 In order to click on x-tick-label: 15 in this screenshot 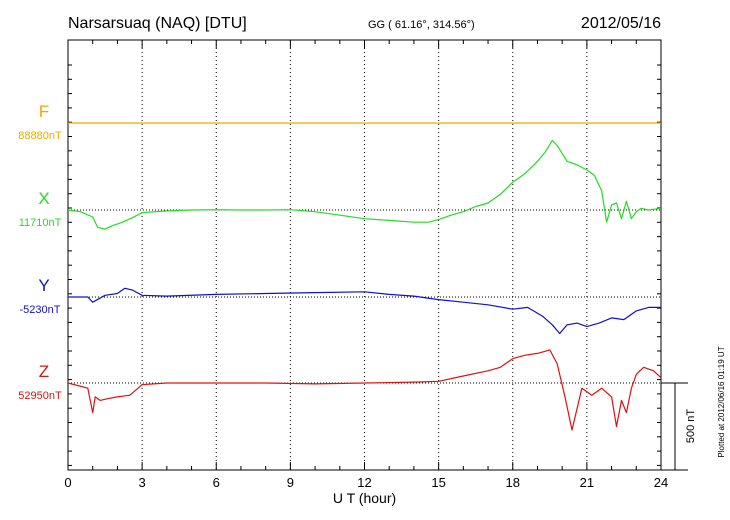, I will do `click(438, 482)`.